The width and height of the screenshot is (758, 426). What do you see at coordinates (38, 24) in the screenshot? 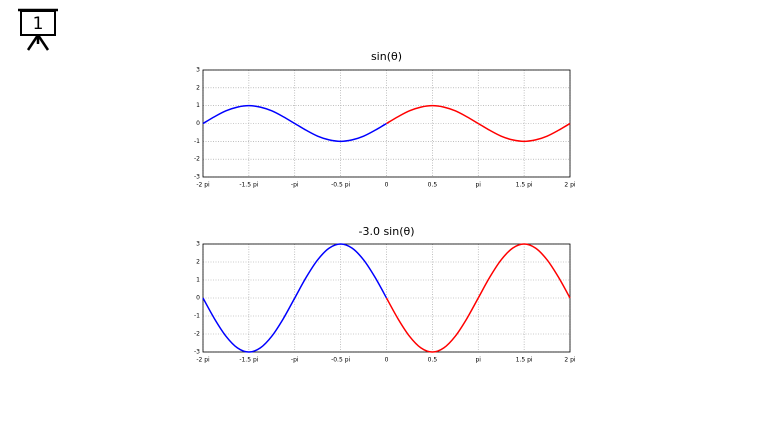
I see `slide-number: 1` at bounding box center [38, 24].